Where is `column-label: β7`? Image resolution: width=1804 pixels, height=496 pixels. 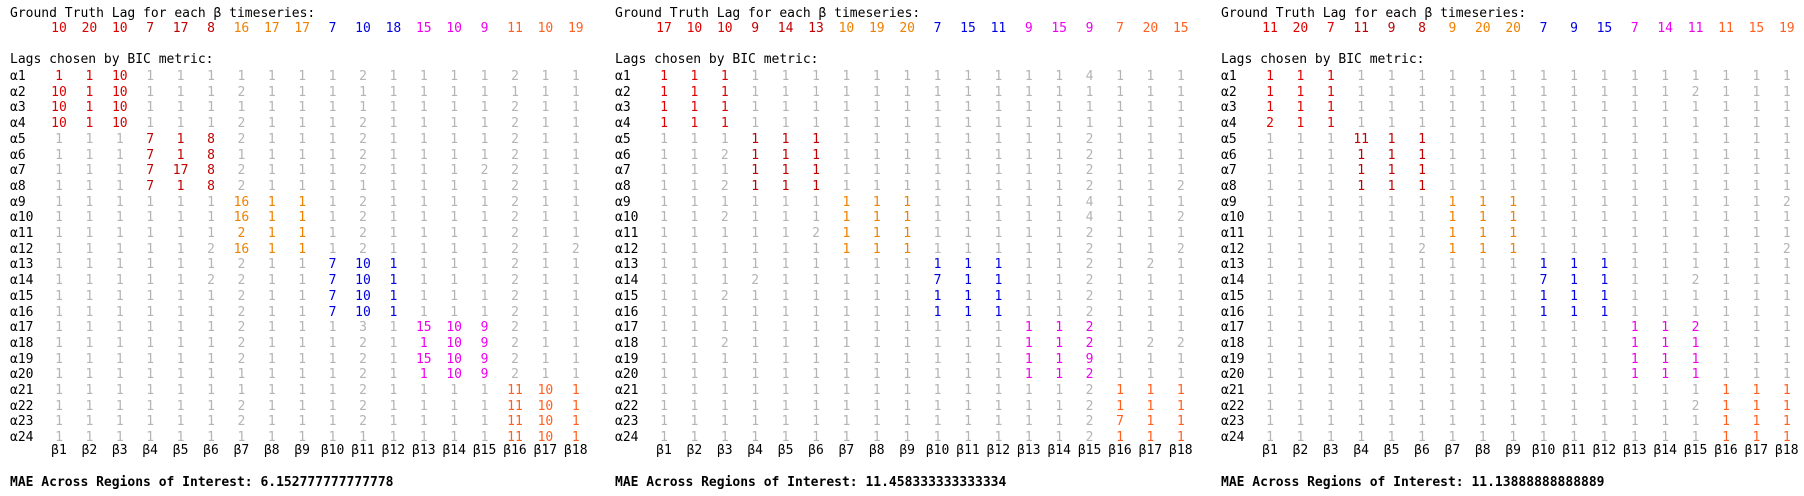
column-label: β7 is located at coordinates (241, 450).